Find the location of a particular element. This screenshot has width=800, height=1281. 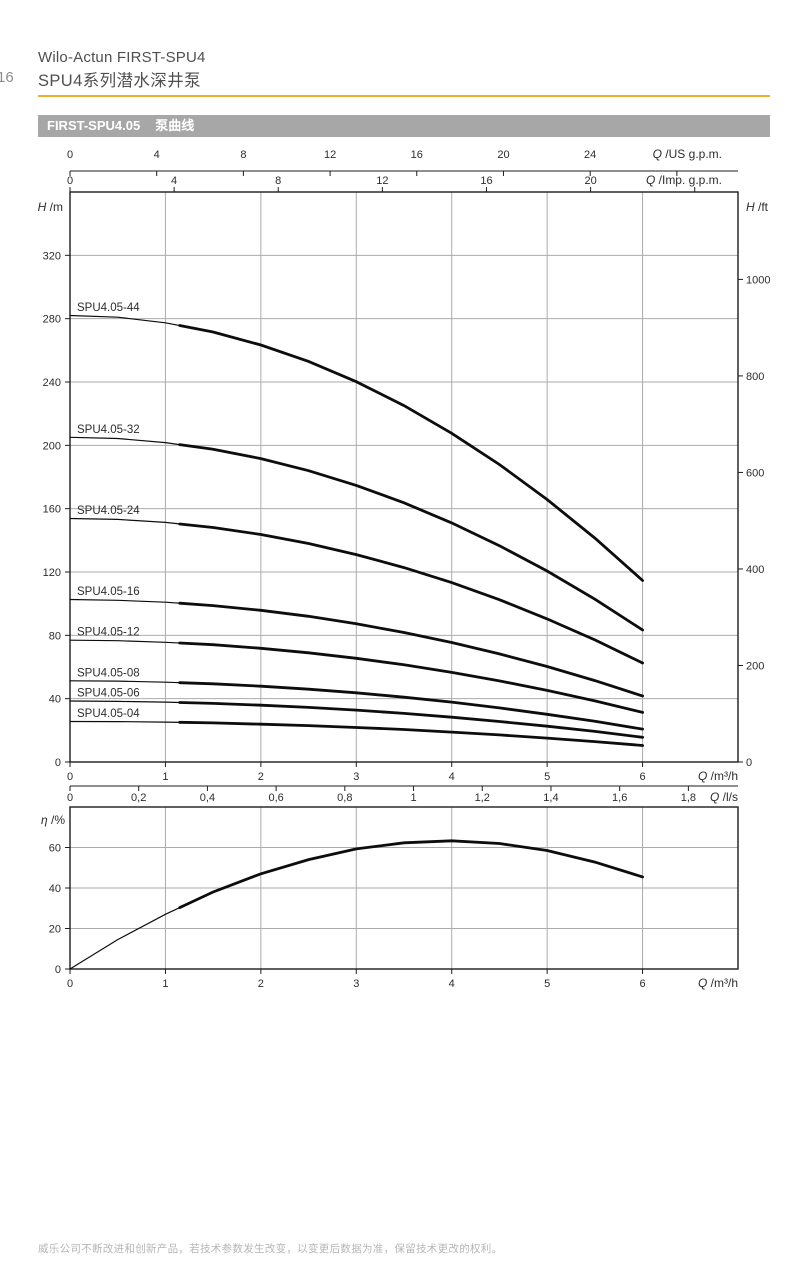

efficiency-left-axis: 0 20 40 60 η /% is located at coordinates (55, 894).